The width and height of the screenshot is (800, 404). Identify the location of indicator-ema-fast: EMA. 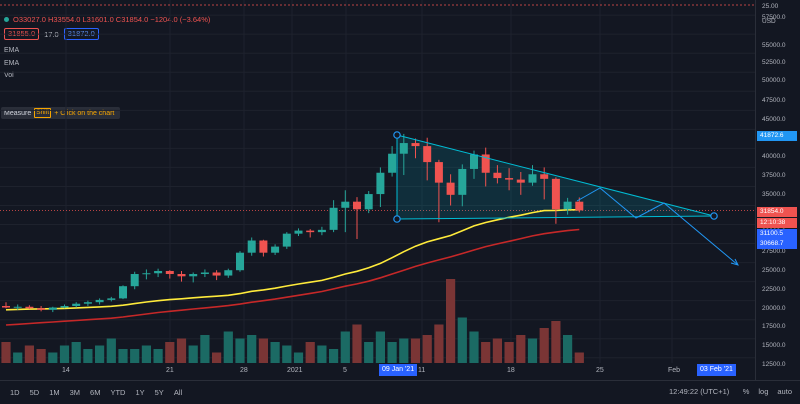
(12, 50).